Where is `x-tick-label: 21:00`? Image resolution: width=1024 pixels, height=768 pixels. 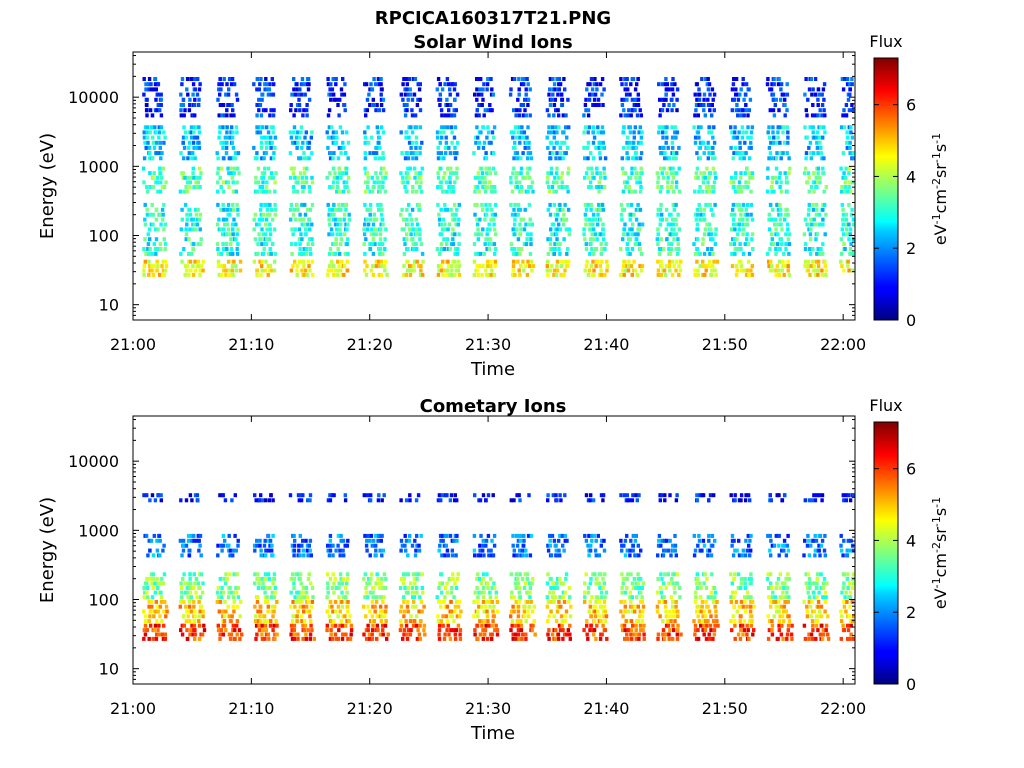
x-tick-label: 21:00 is located at coordinates (133, 344).